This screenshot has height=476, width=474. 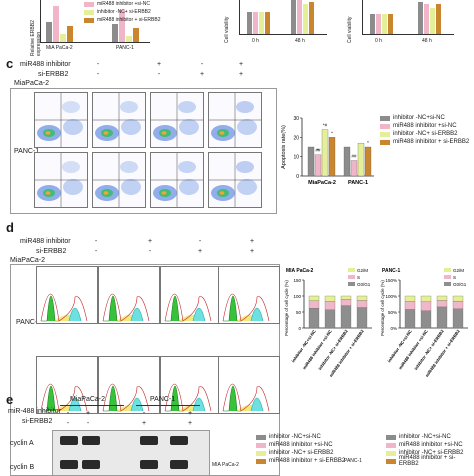 What do you see at coordinates (458, 270) in the screenshot?
I see `legend-label: G2/M` at bounding box center [458, 270].